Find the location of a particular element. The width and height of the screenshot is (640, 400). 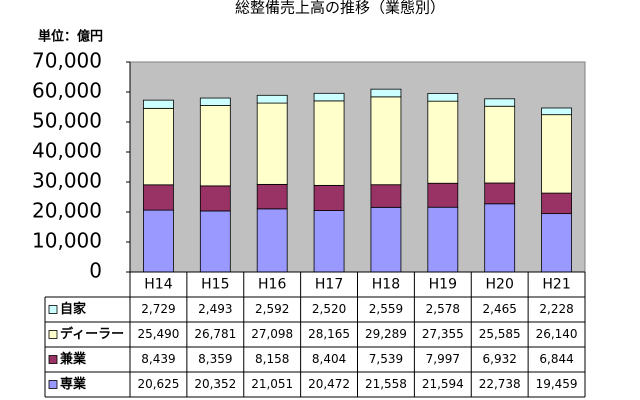

x-tick-label: H15 is located at coordinates (215, 285).